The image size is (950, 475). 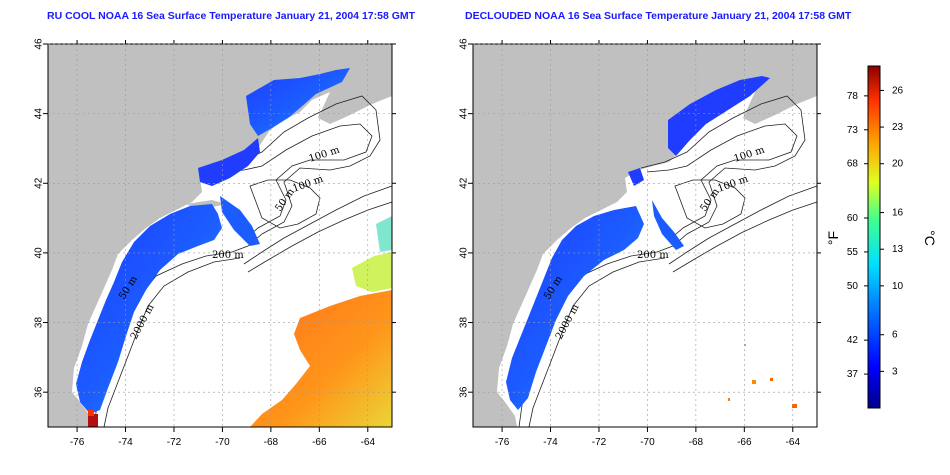 What do you see at coordinates (39, 183) in the screenshot?
I see `left-lat-tick-label: 42` at bounding box center [39, 183].